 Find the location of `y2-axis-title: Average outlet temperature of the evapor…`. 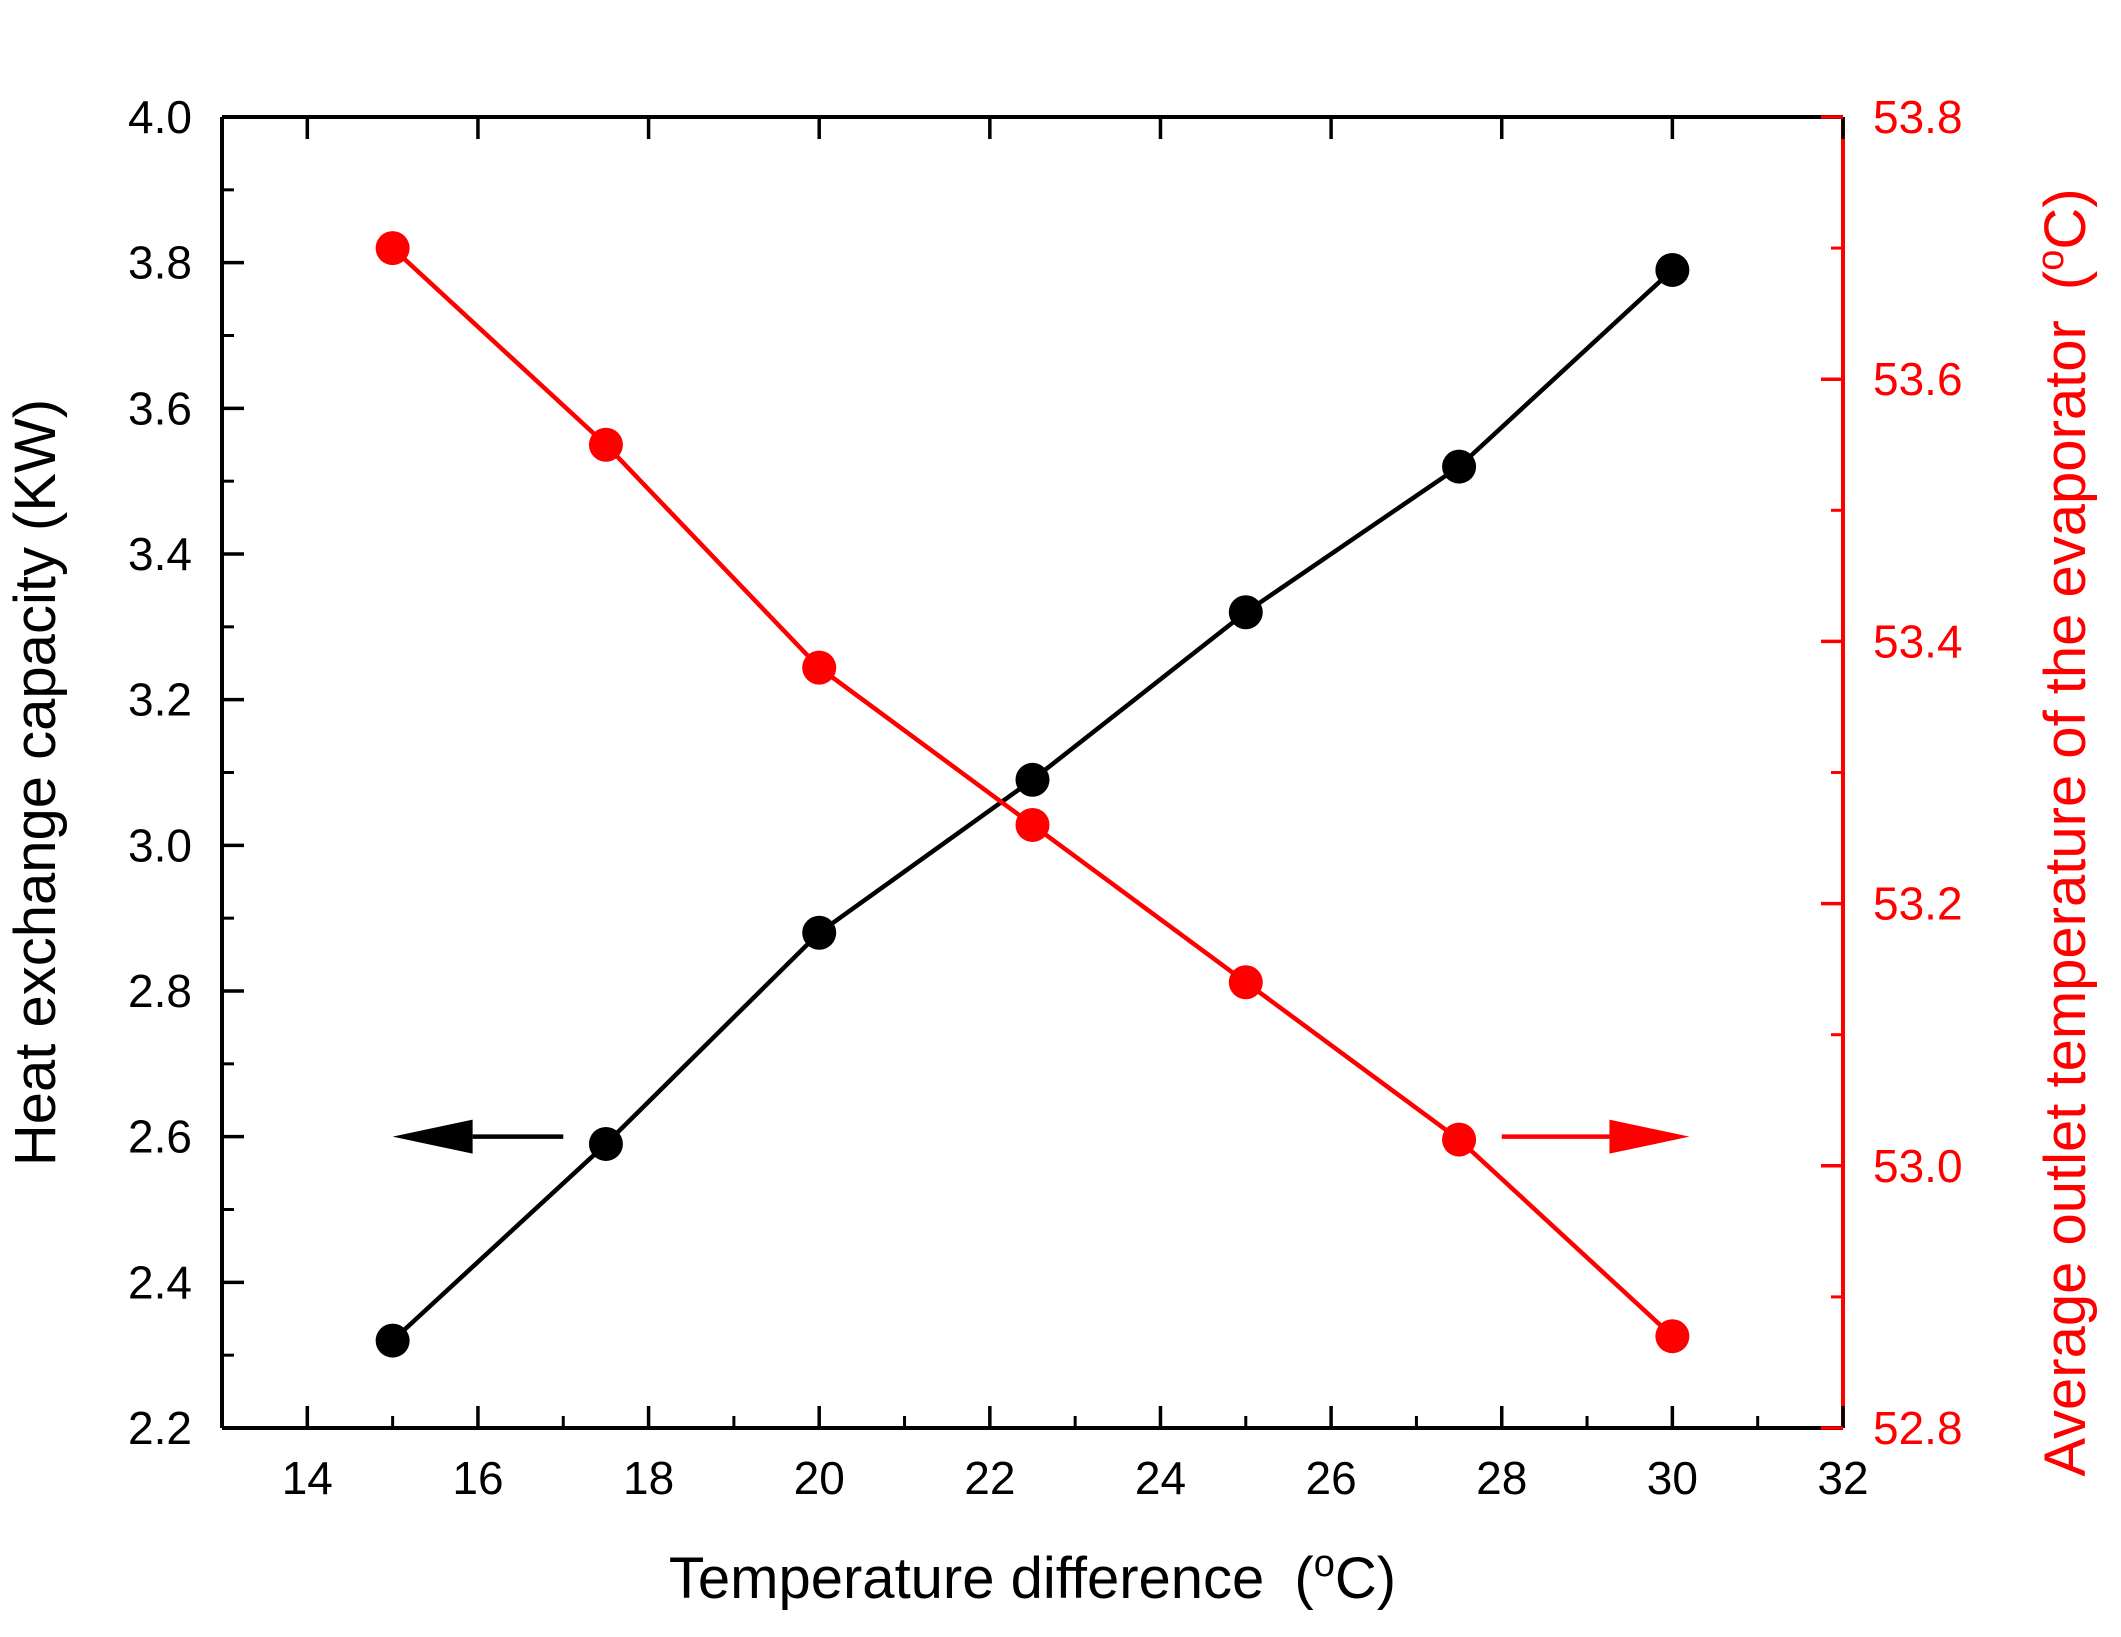

y2-axis-title: Average outlet temperature of the evapor… is located at coordinates (2064, 832).